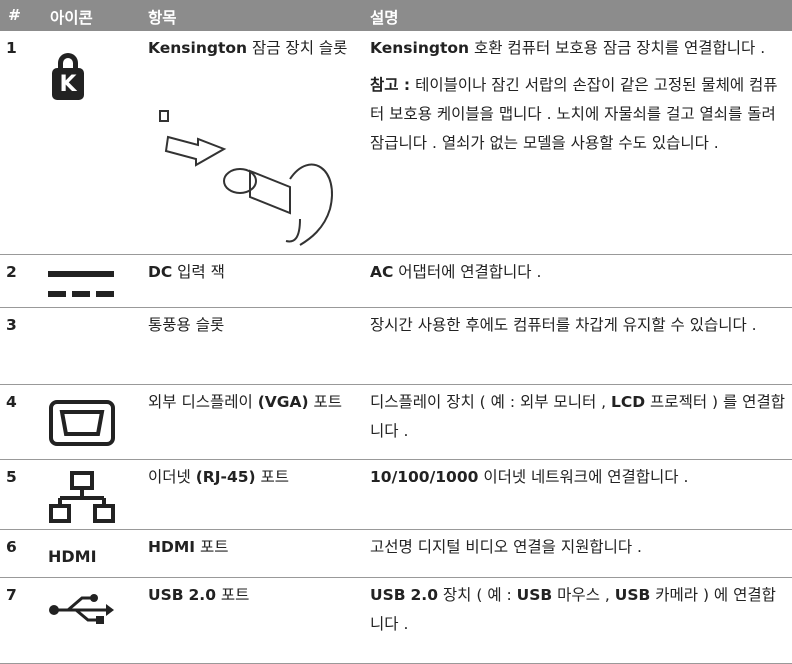  I want to click on lock-icon: K, so click(68, 76).